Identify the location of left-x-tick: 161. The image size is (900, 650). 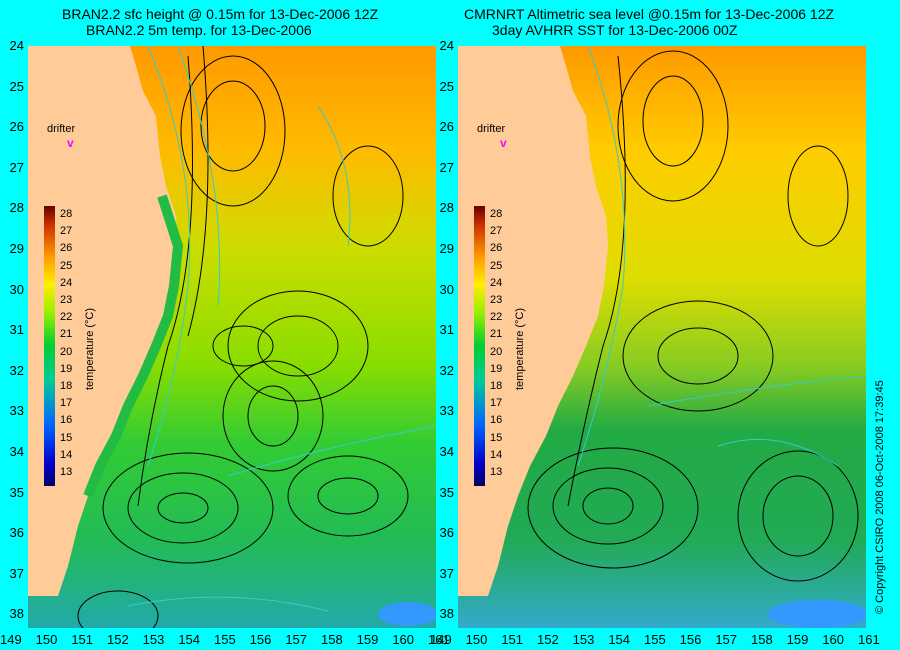
(439, 639).